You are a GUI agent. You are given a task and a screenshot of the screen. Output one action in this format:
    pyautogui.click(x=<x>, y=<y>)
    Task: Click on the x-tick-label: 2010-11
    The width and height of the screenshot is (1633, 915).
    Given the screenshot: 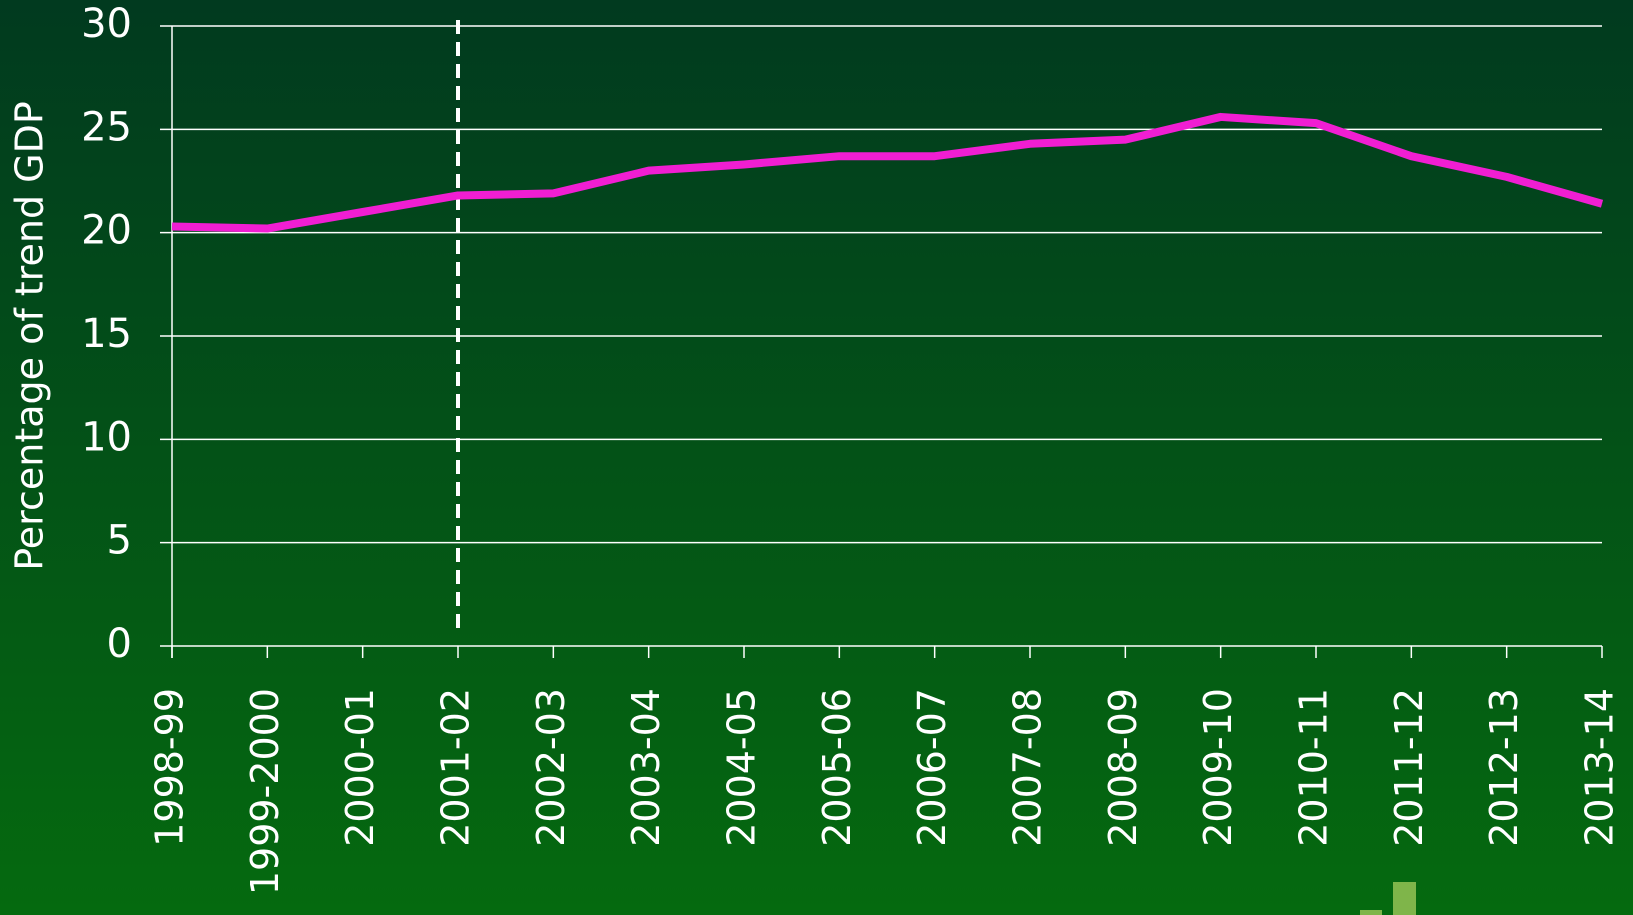 What is the action you would take?
    pyautogui.click(x=1314, y=767)
    